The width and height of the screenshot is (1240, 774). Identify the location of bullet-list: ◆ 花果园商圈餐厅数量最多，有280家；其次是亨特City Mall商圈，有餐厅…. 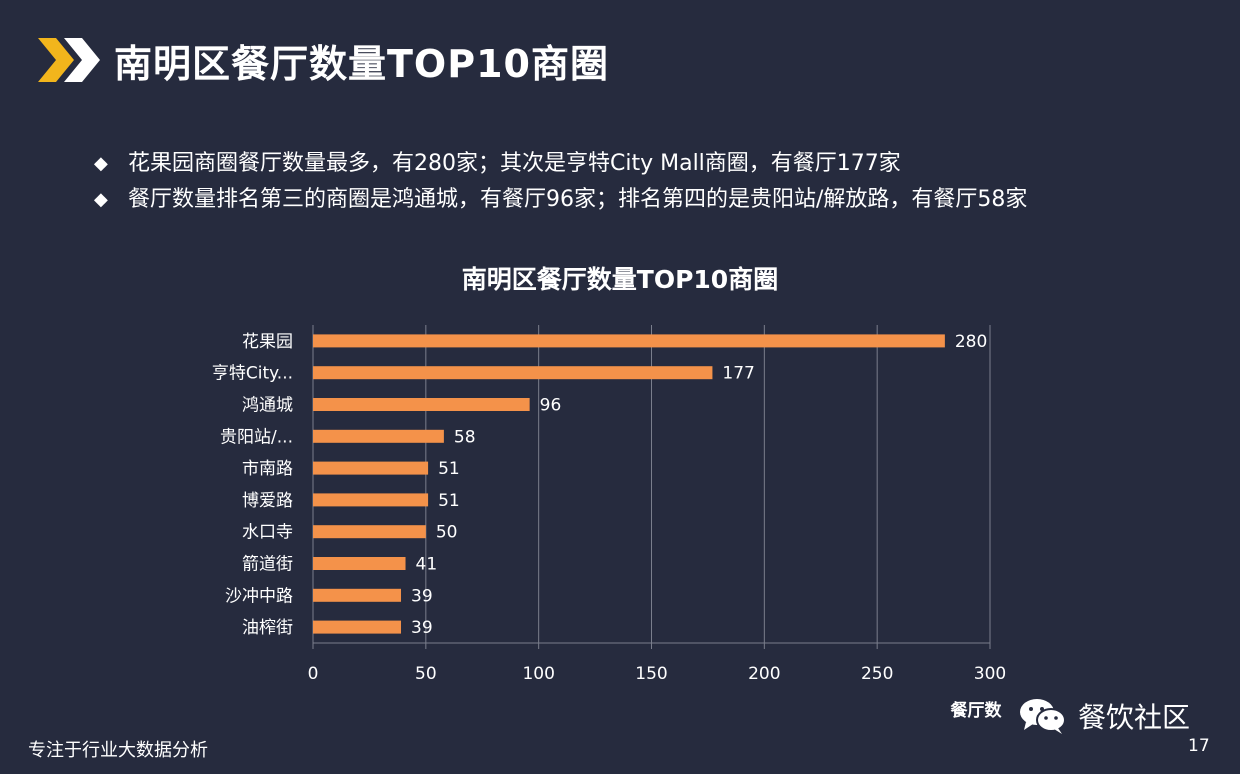
(639, 182).